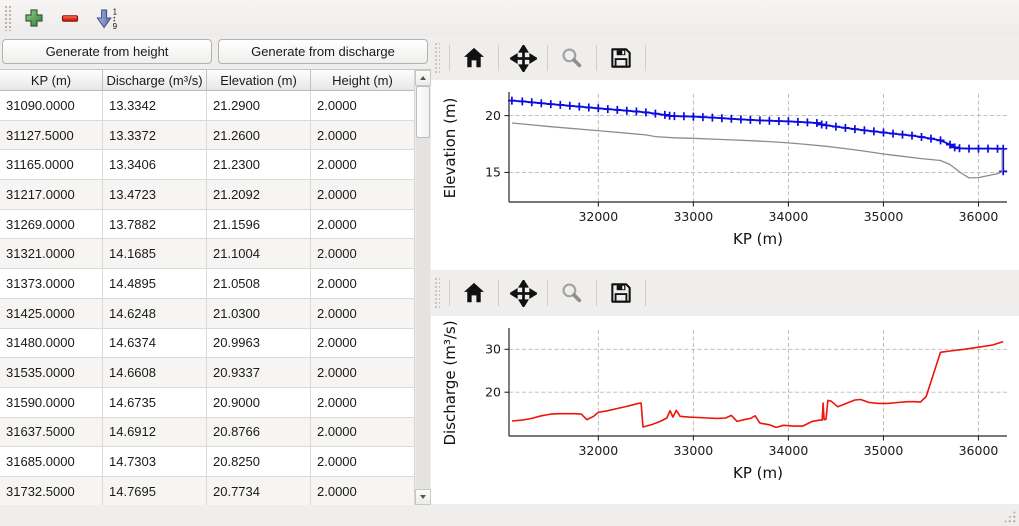  I want to click on remove-row-button, so click(70, 18).